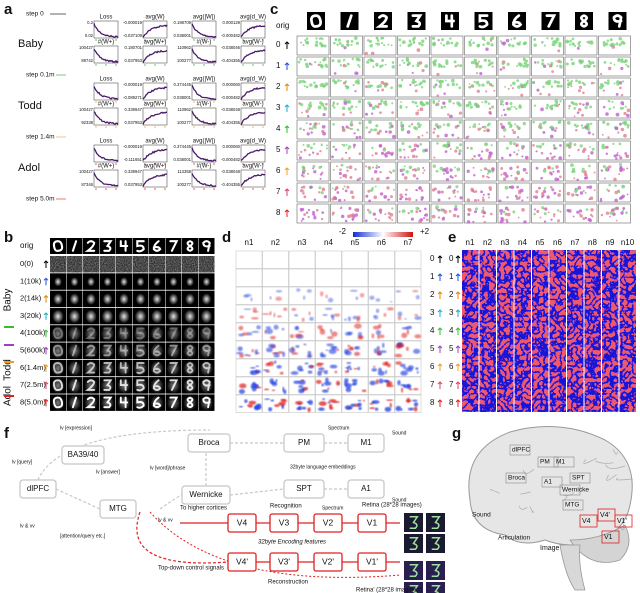 This screenshot has height=593, width=640. What do you see at coordinates (253, 142) in the screenshot?
I see `plot-title: avg(d_W)` at bounding box center [253, 142].